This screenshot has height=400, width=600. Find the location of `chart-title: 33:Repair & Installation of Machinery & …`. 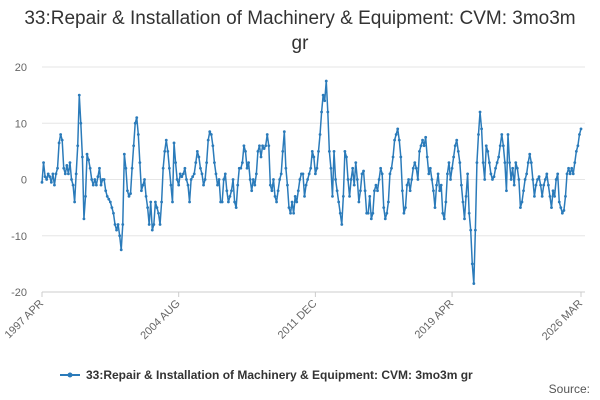

chart-title: 33:Repair & Installation of Machinery & … is located at coordinates (300, 31).